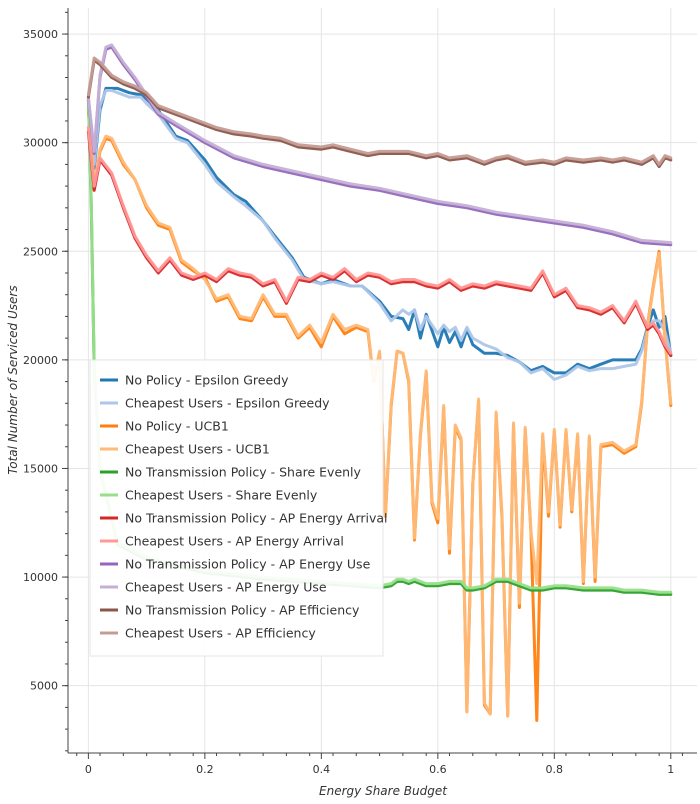  What do you see at coordinates (88, 769) in the screenshot?
I see `x-tick-label: 0` at bounding box center [88, 769].